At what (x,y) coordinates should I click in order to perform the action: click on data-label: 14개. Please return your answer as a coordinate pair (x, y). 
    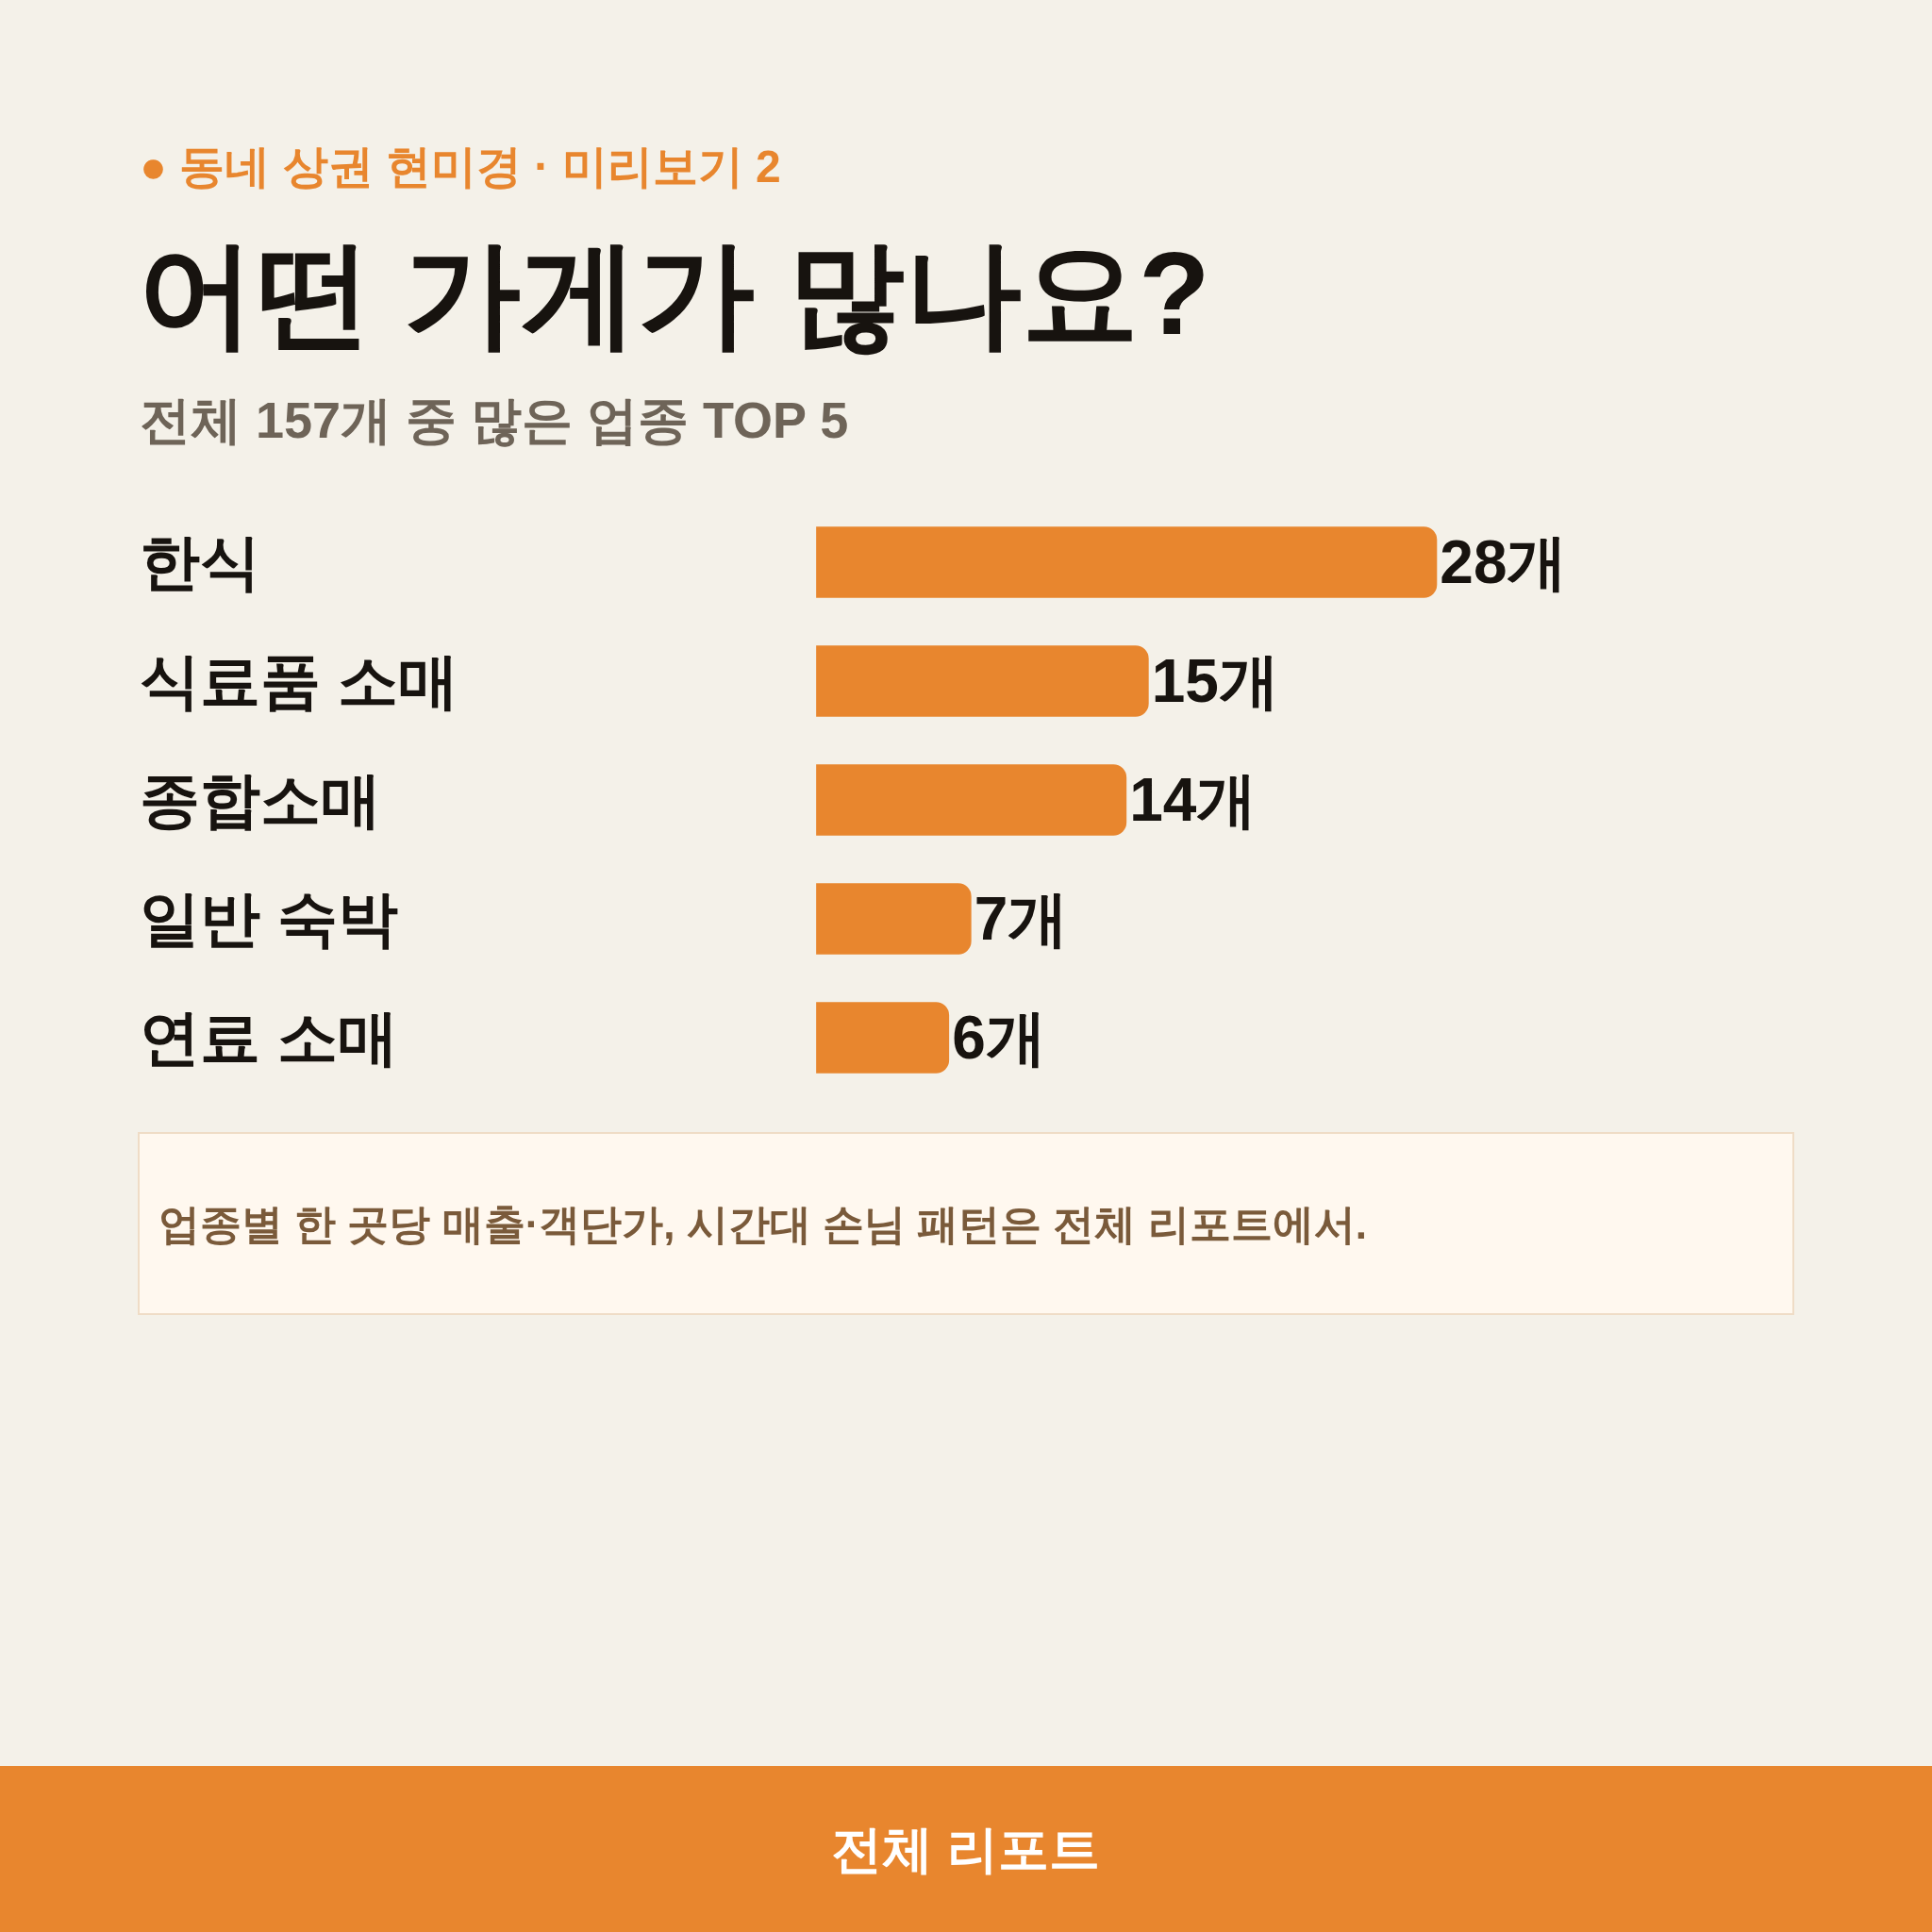
    Looking at the image, I should click on (1193, 800).